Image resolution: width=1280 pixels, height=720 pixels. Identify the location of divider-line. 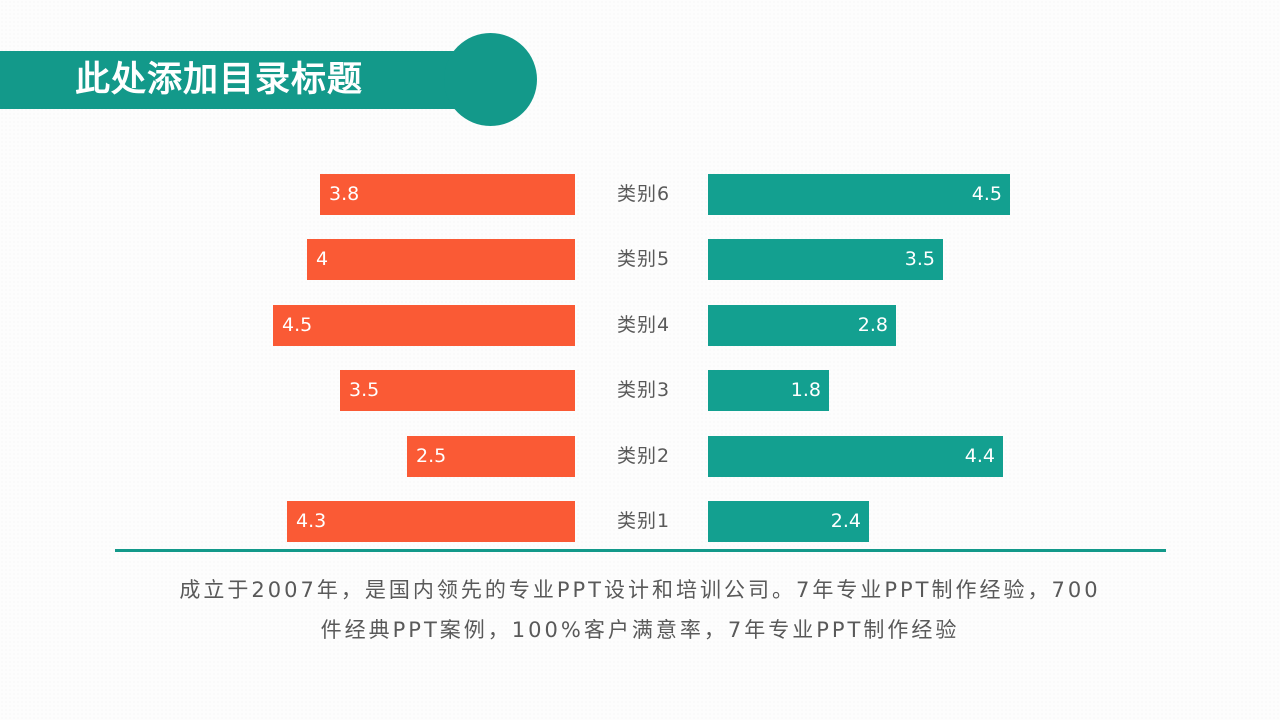
(640, 550).